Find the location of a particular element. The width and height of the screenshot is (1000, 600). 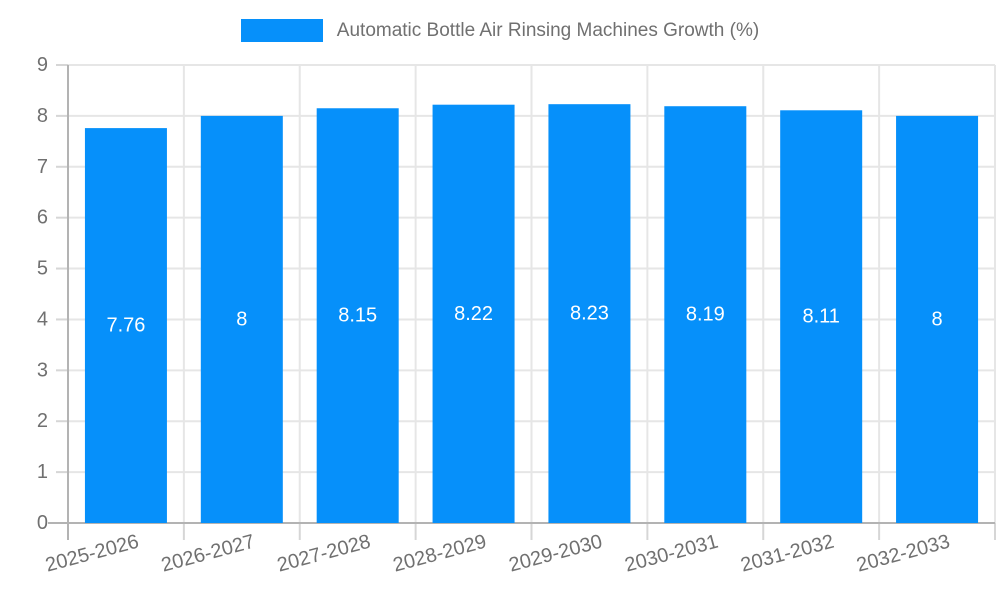

legend-swatch is located at coordinates (281, 30).